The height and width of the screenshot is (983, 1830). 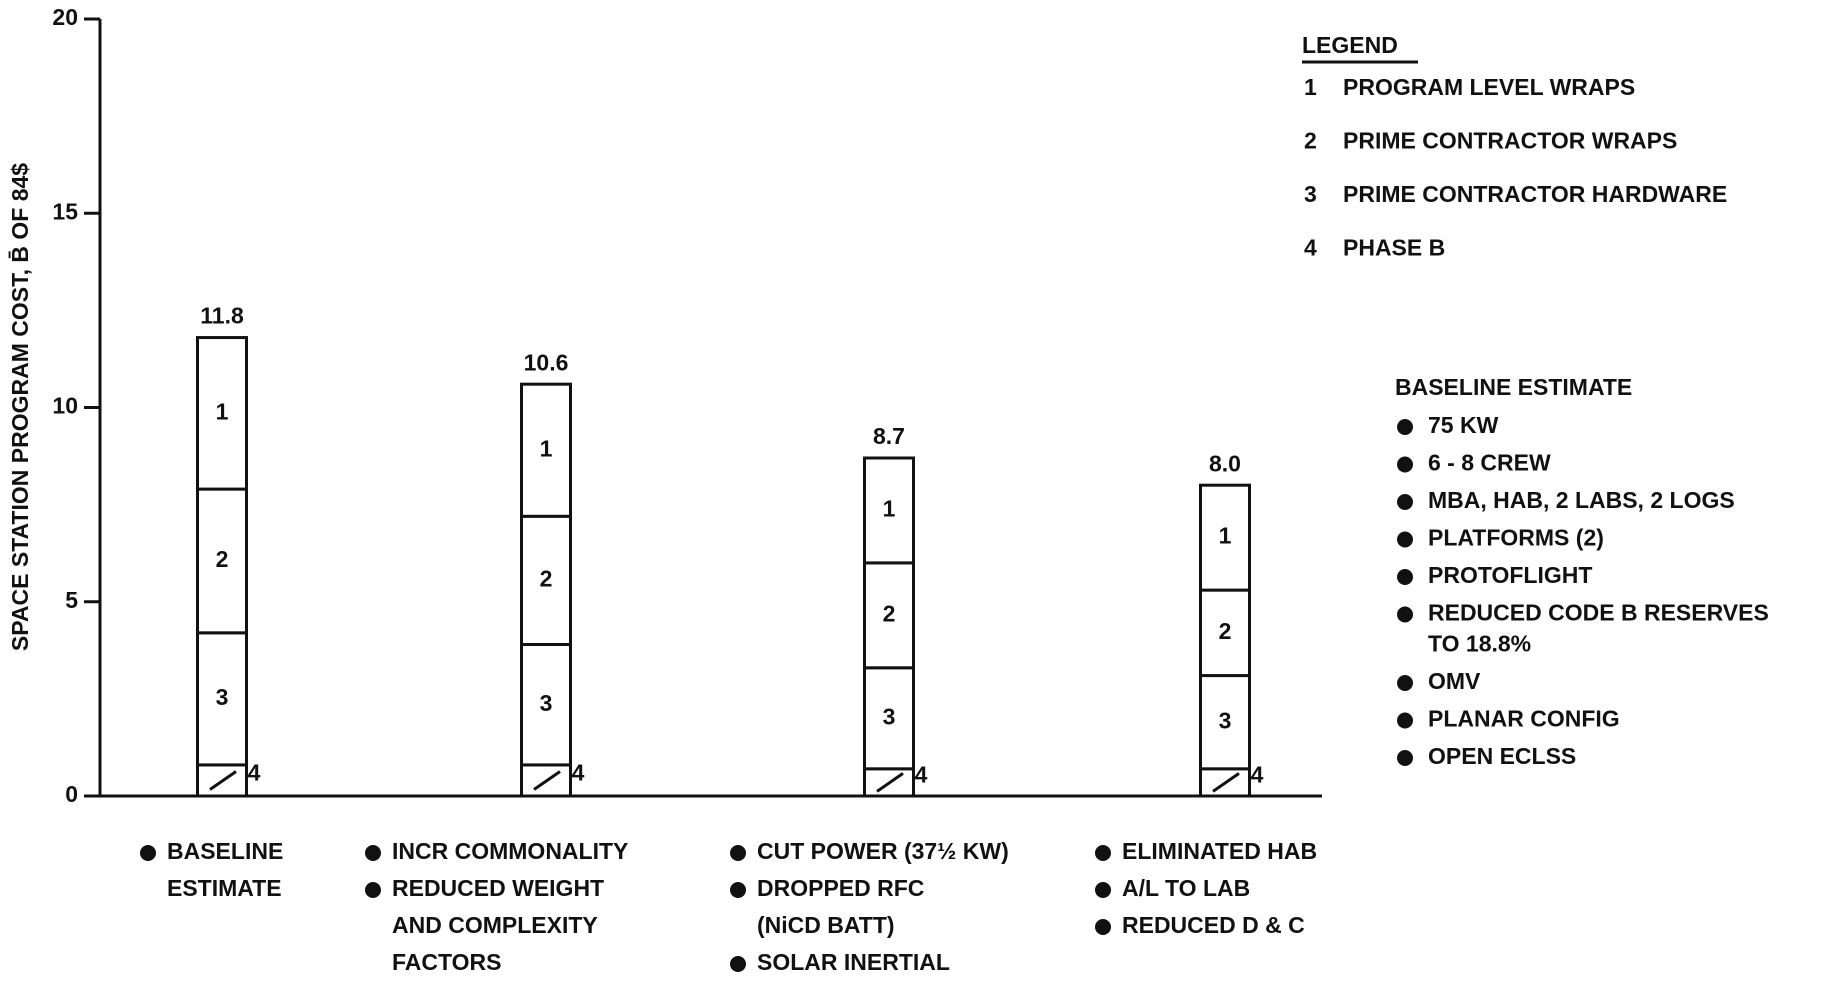 What do you see at coordinates (1219, 851) in the screenshot?
I see `x-category-label: ELIMINATED HAB` at bounding box center [1219, 851].